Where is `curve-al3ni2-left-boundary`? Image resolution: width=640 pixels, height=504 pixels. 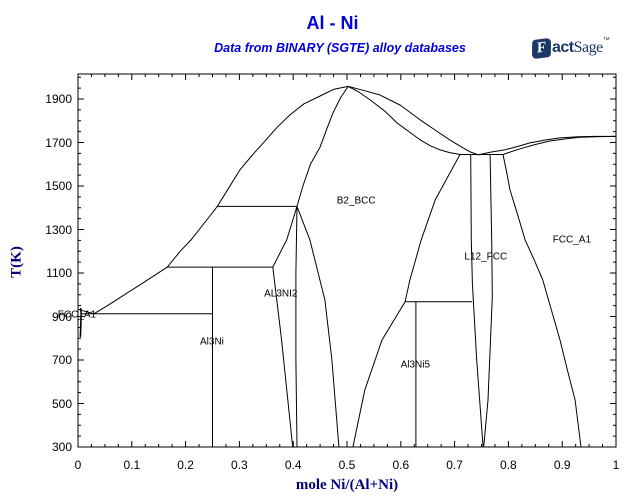
curve-al3ni2-left-boundary is located at coordinates (285, 326).